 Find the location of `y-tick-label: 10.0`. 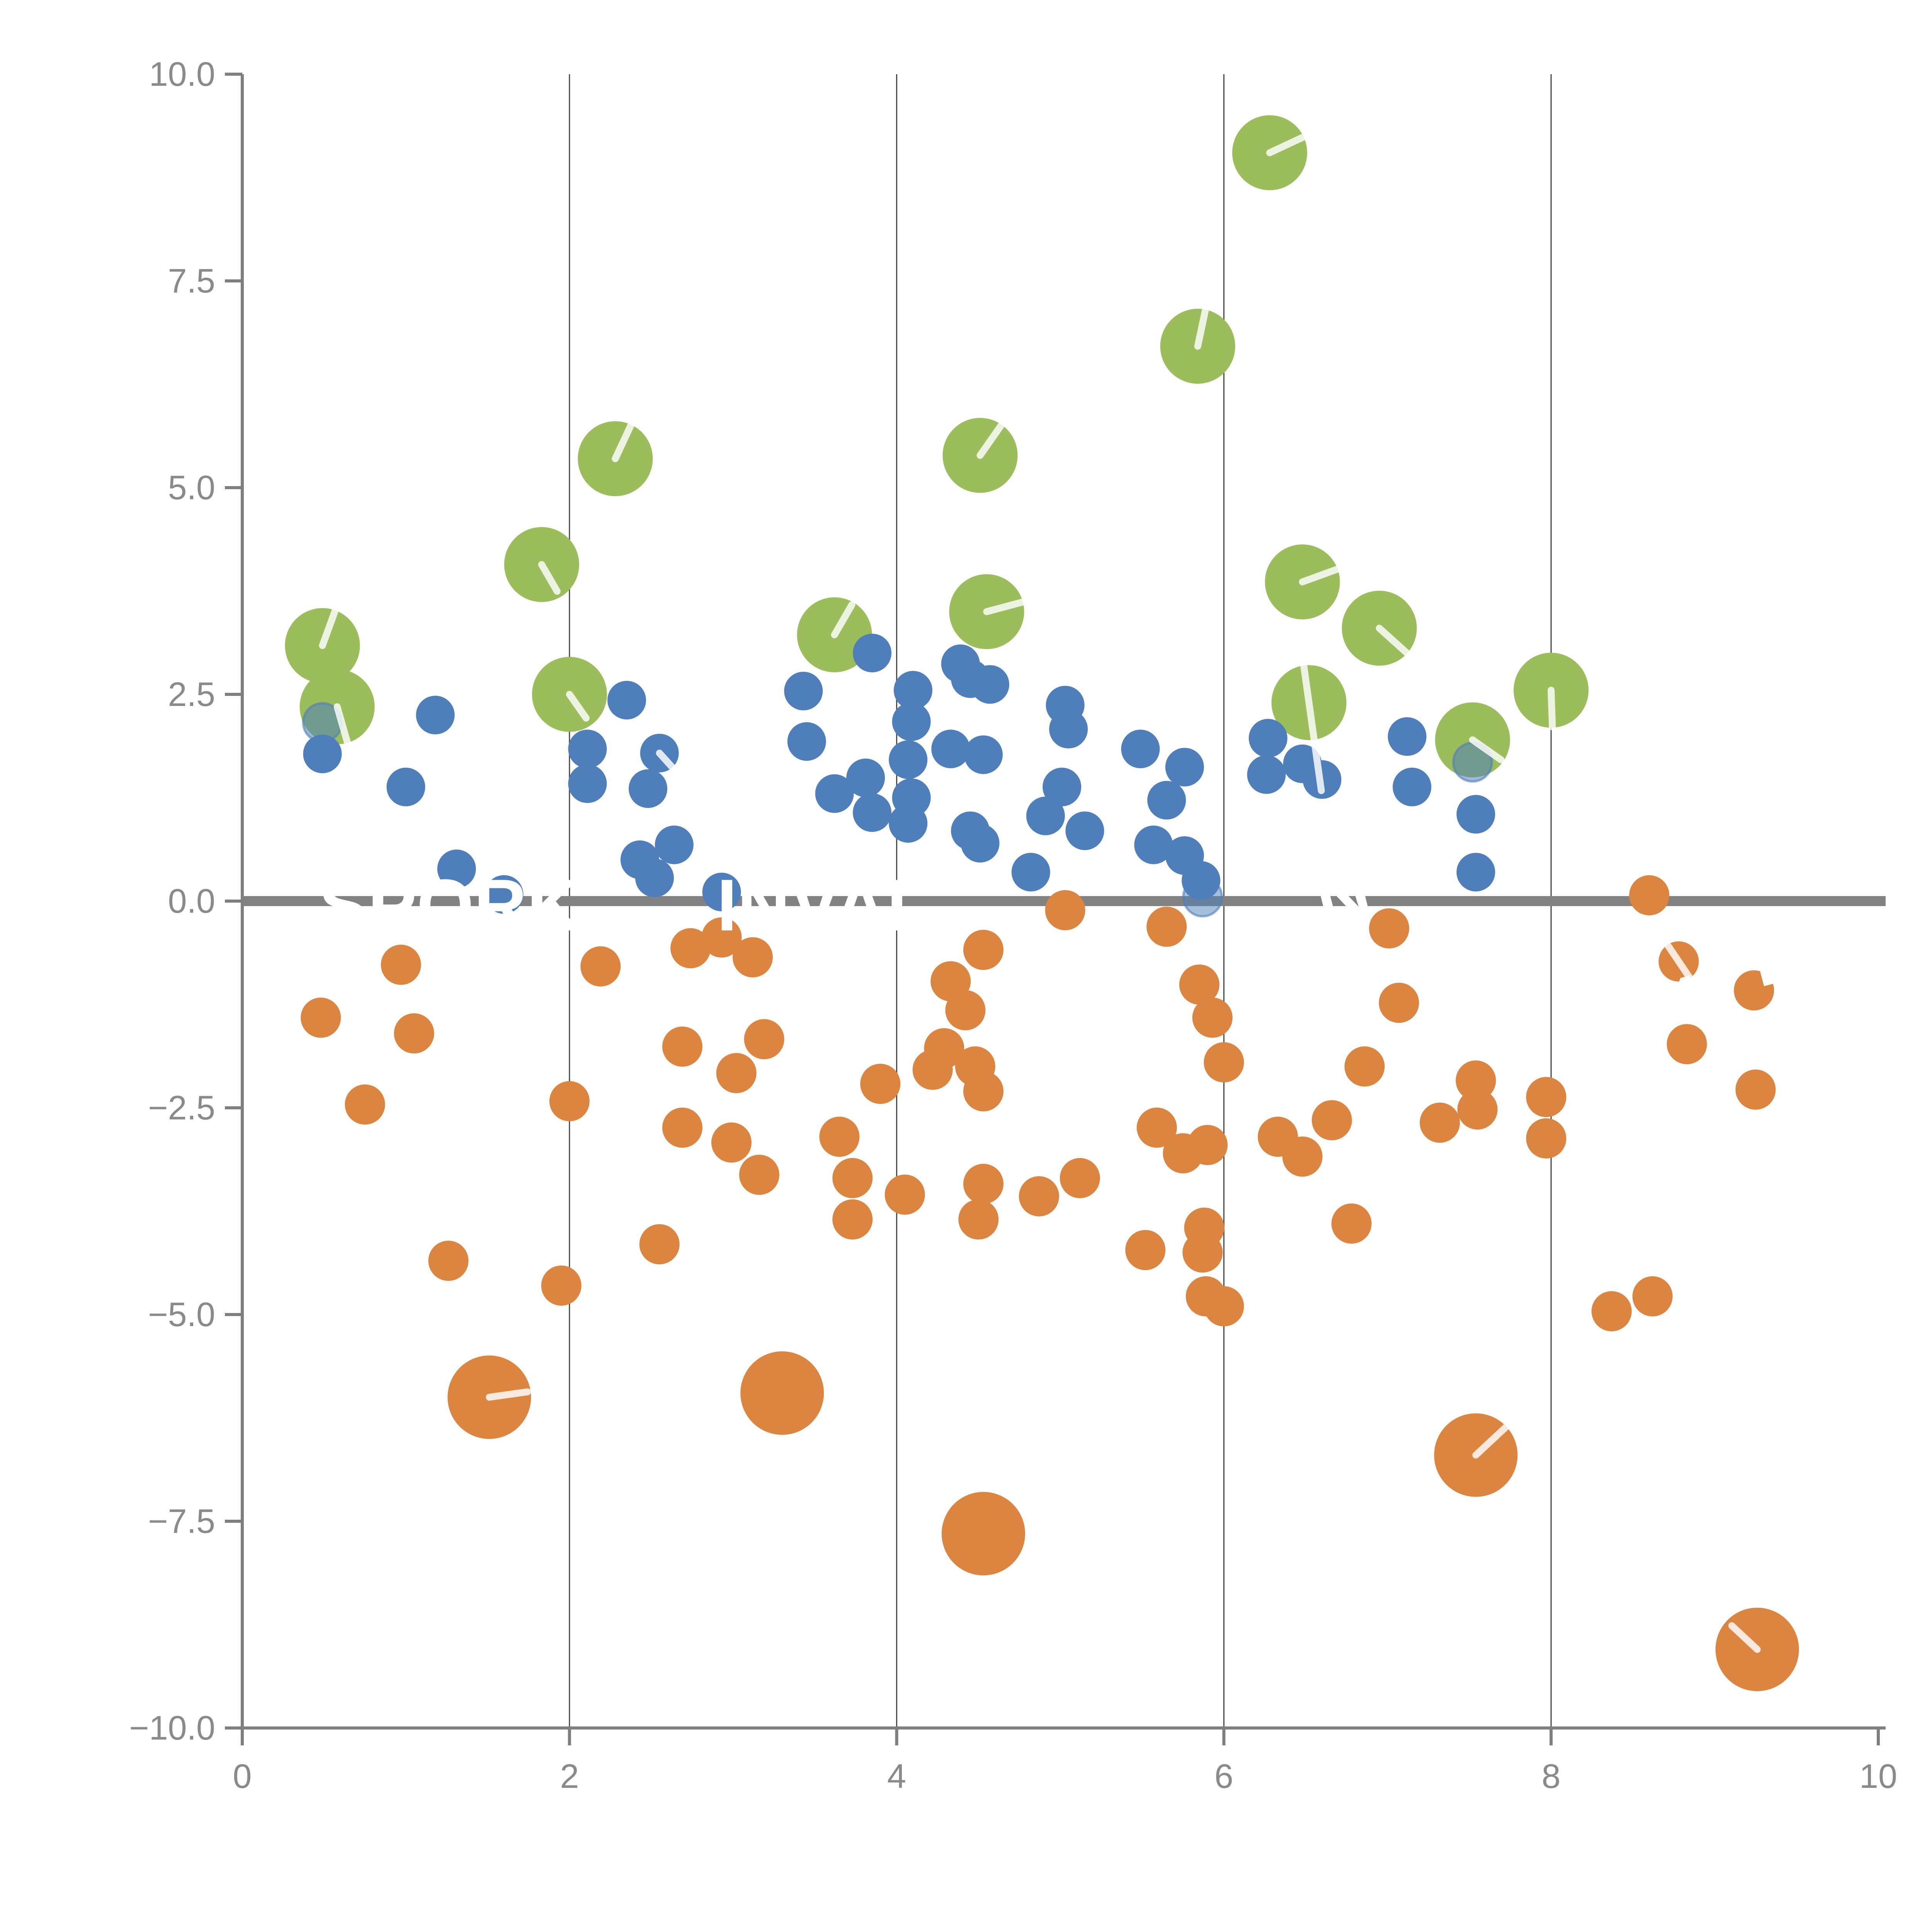

y-tick-label: 10.0 is located at coordinates (182, 74).